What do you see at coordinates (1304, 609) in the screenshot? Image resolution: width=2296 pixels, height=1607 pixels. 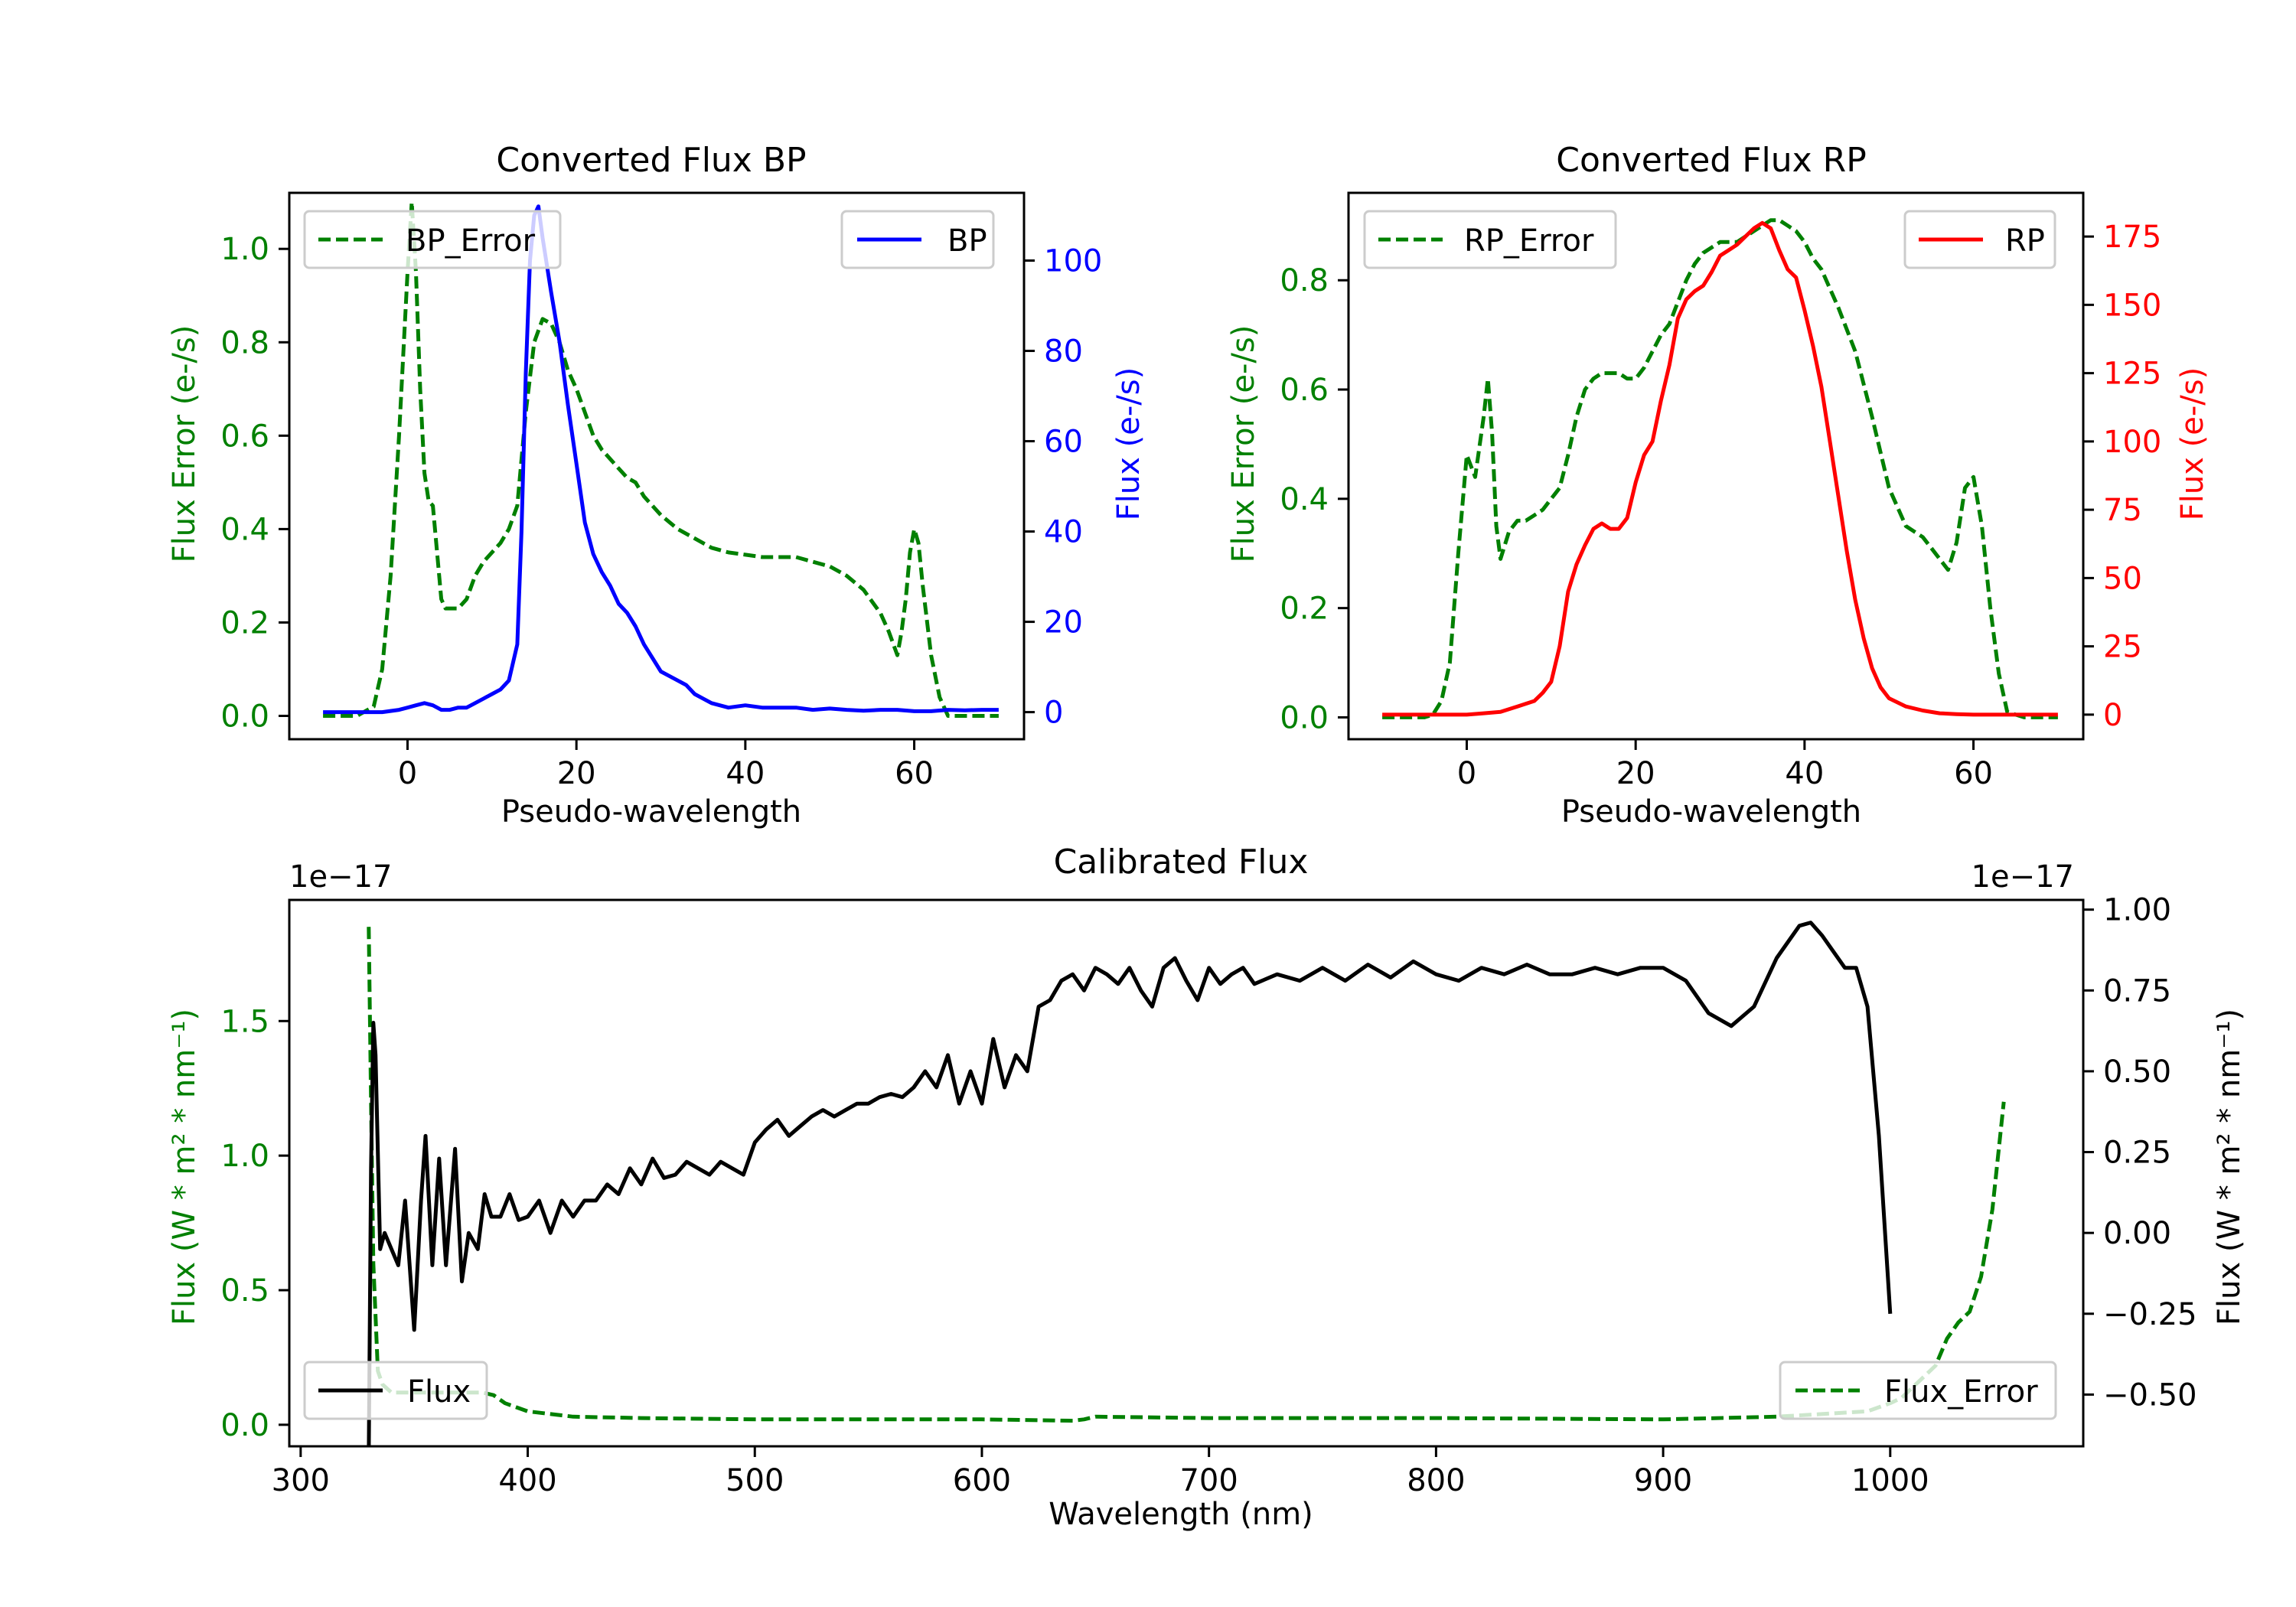 I see `rp-left-y-tick-label: 0.2` at bounding box center [1304, 609].